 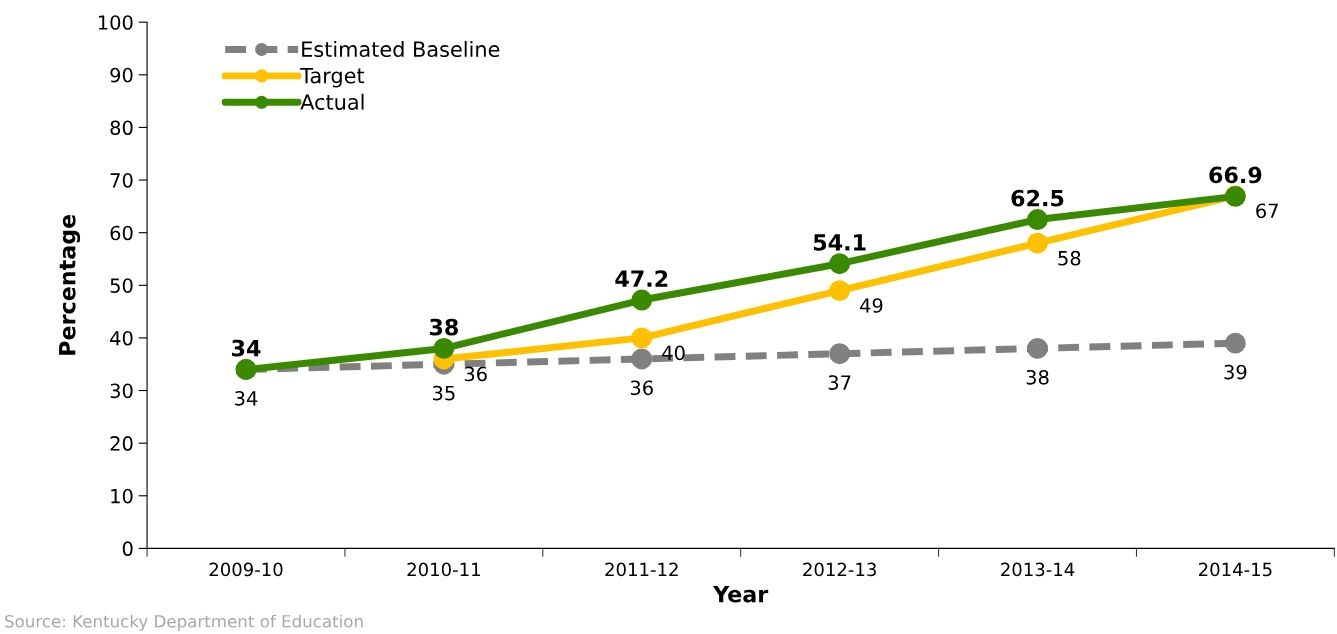 I want to click on data-label: 47.2, so click(x=641, y=278).